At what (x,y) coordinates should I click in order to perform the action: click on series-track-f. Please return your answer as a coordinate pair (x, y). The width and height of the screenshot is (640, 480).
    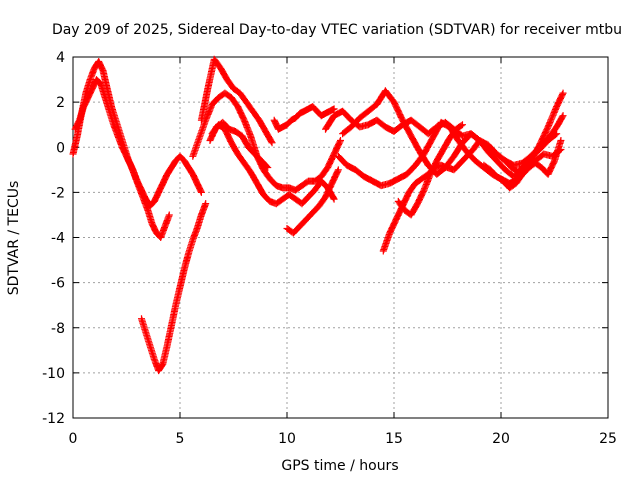
    Looking at the image, I should click on (273, 164).